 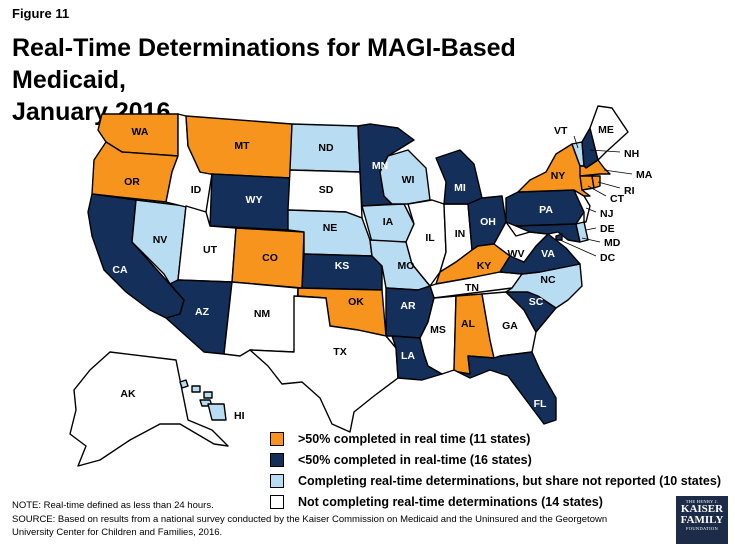 I want to click on state-label-ms: MS, so click(x=438, y=330).